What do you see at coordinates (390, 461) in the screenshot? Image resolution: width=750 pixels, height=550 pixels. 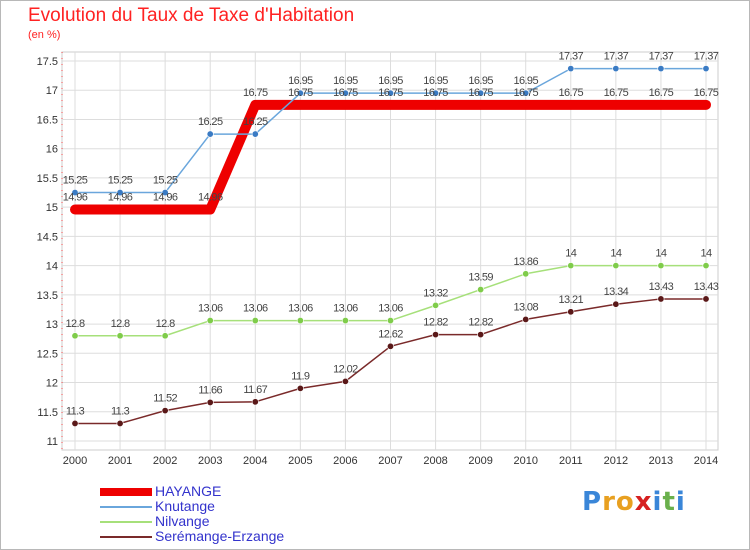 I see `x-tick-label: 2007` at bounding box center [390, 461].